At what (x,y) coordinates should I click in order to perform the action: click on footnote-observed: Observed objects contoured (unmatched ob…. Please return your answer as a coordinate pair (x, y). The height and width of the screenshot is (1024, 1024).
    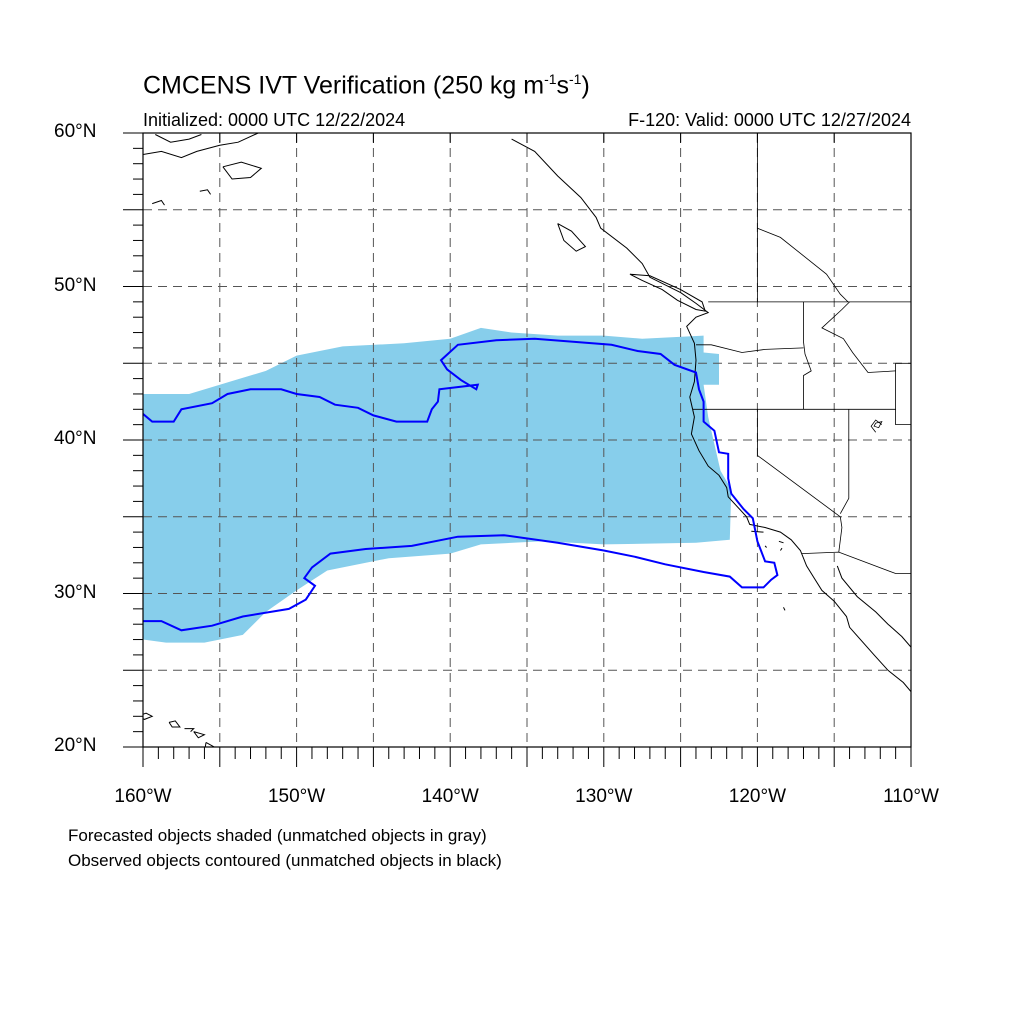
    Looking at the image, I should click on (285, 860).